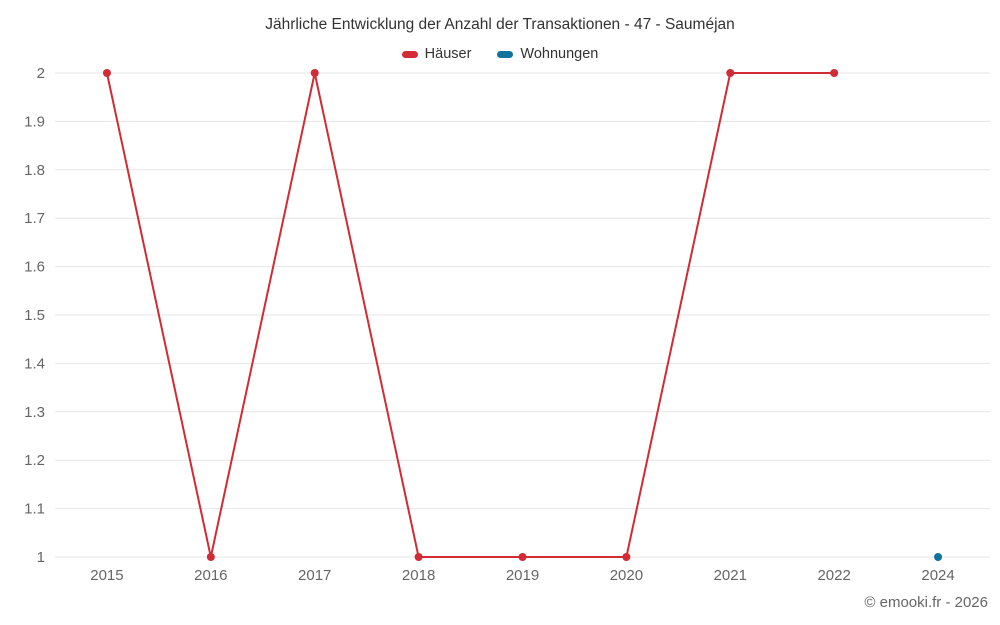  I want to click on legend-label-wohnungen: Wohnungen, so click(559, 54).